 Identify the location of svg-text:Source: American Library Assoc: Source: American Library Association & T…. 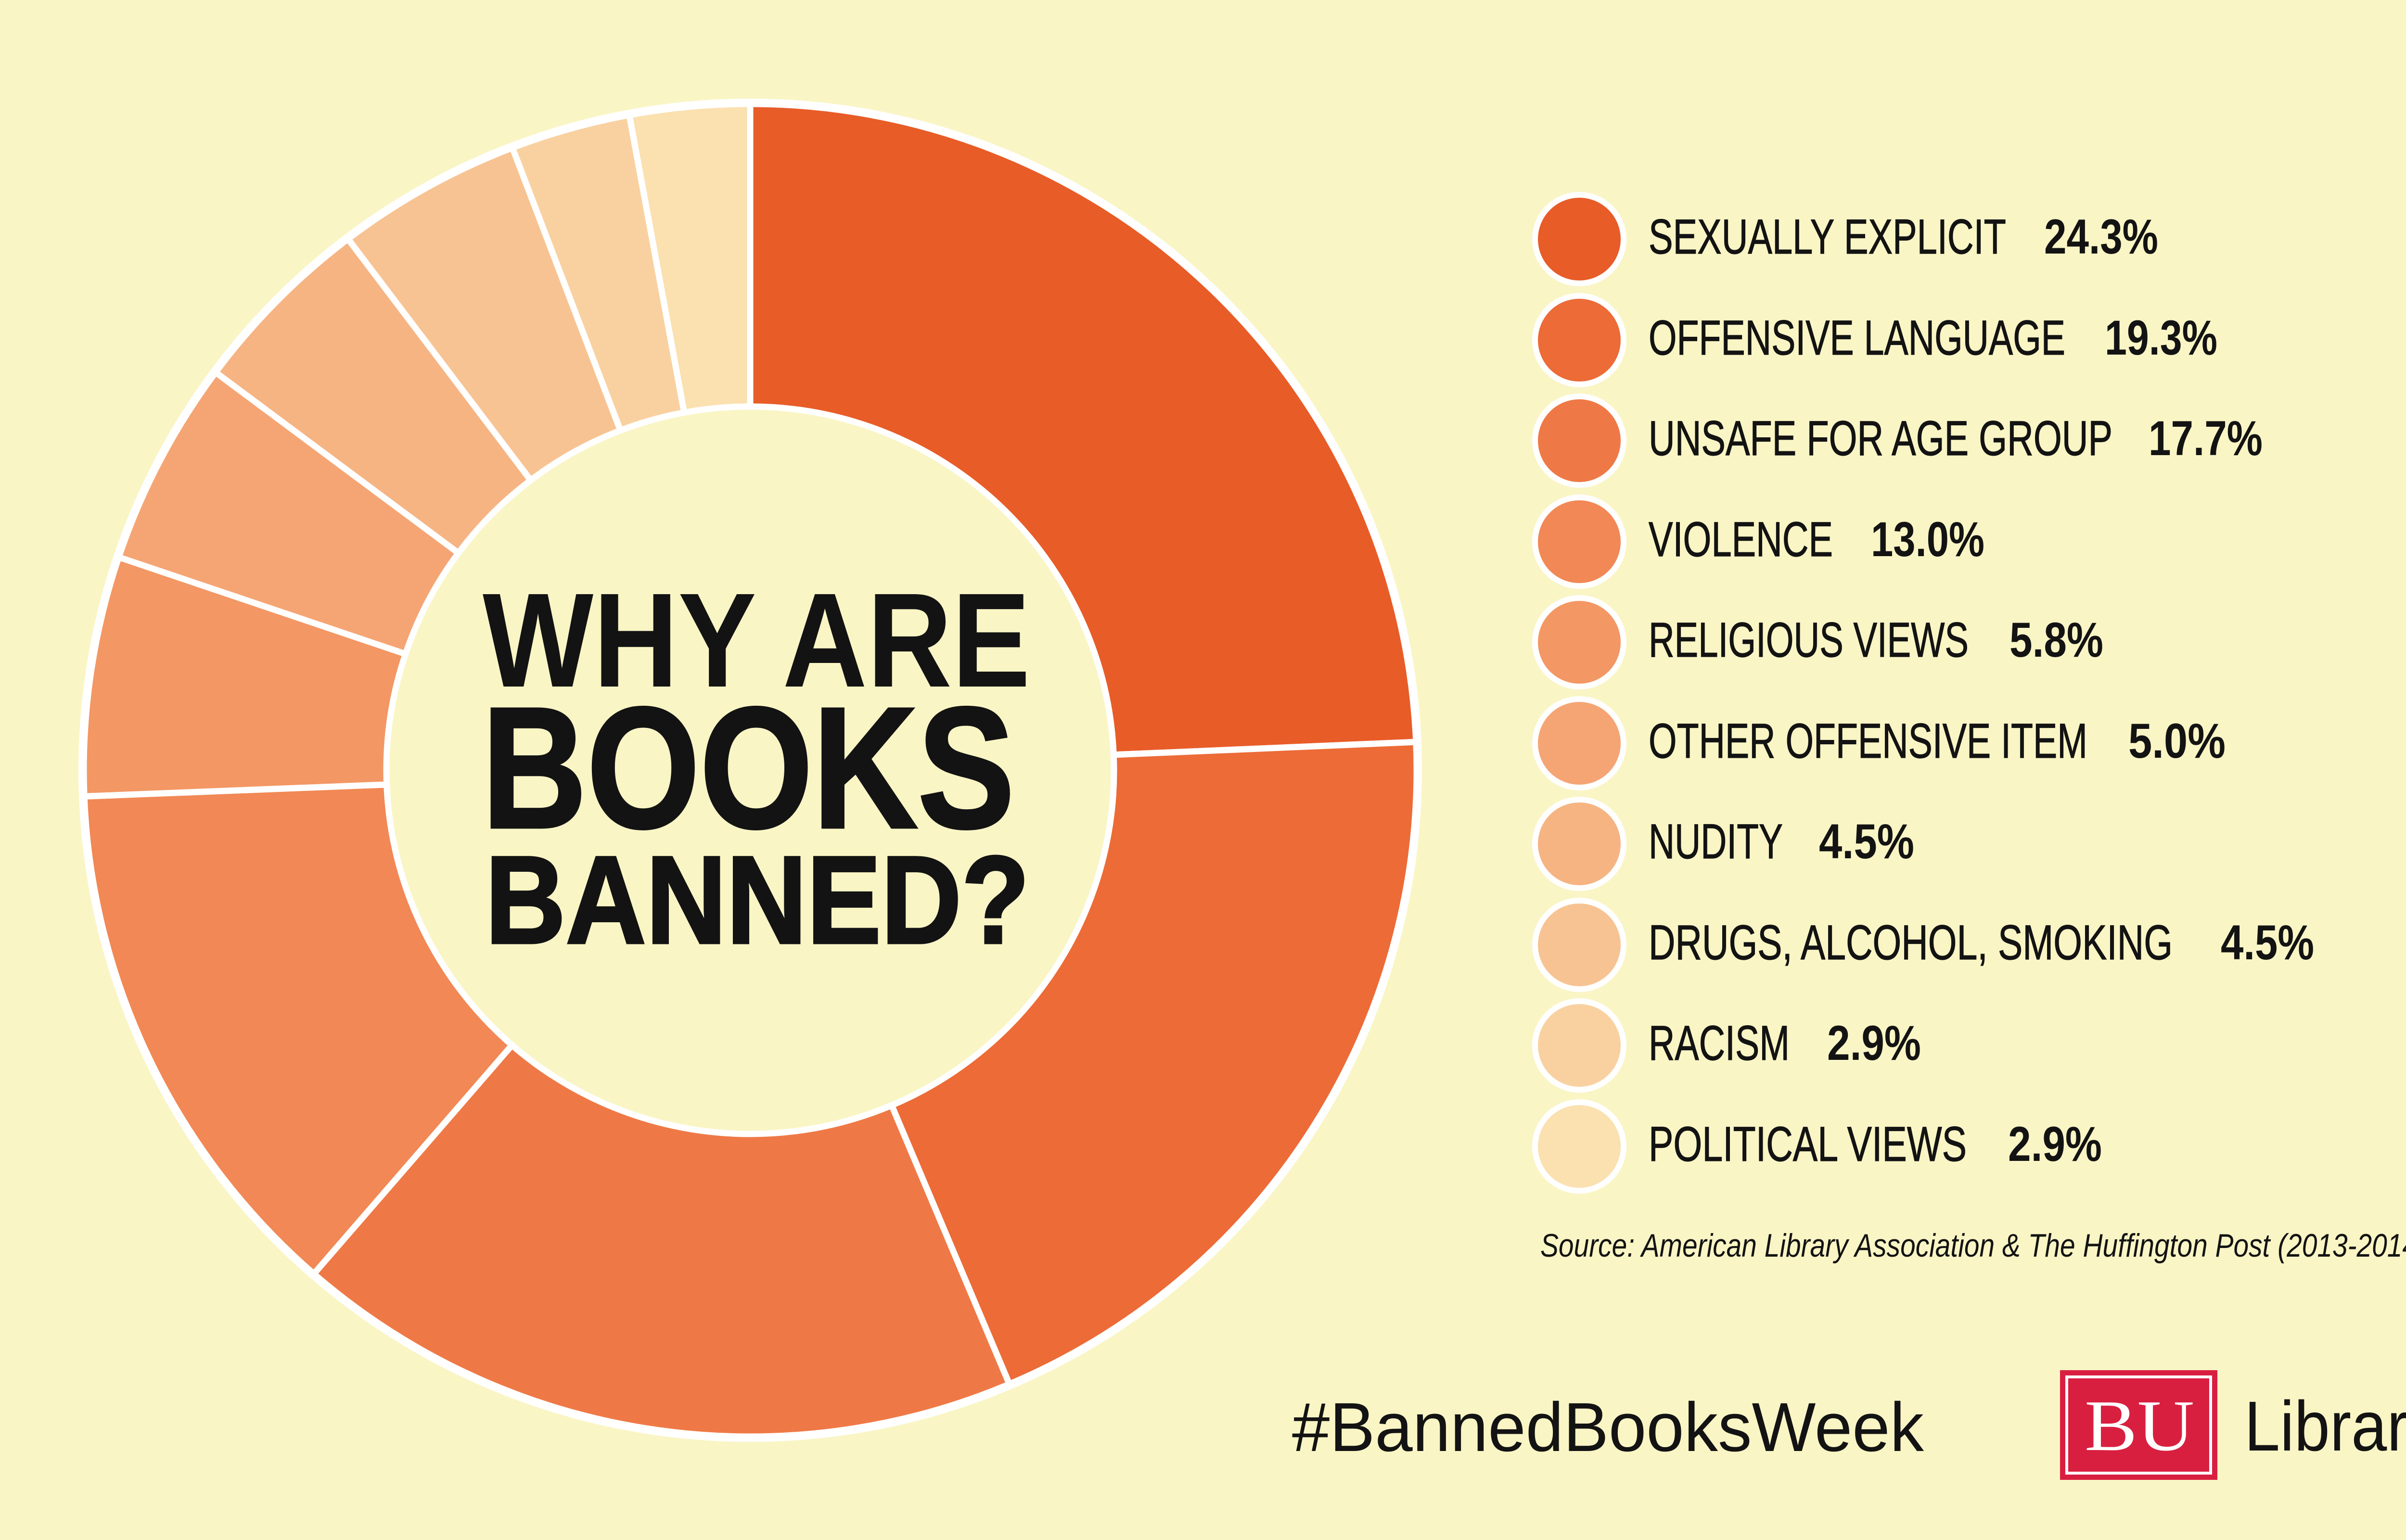
(1973, 1246).